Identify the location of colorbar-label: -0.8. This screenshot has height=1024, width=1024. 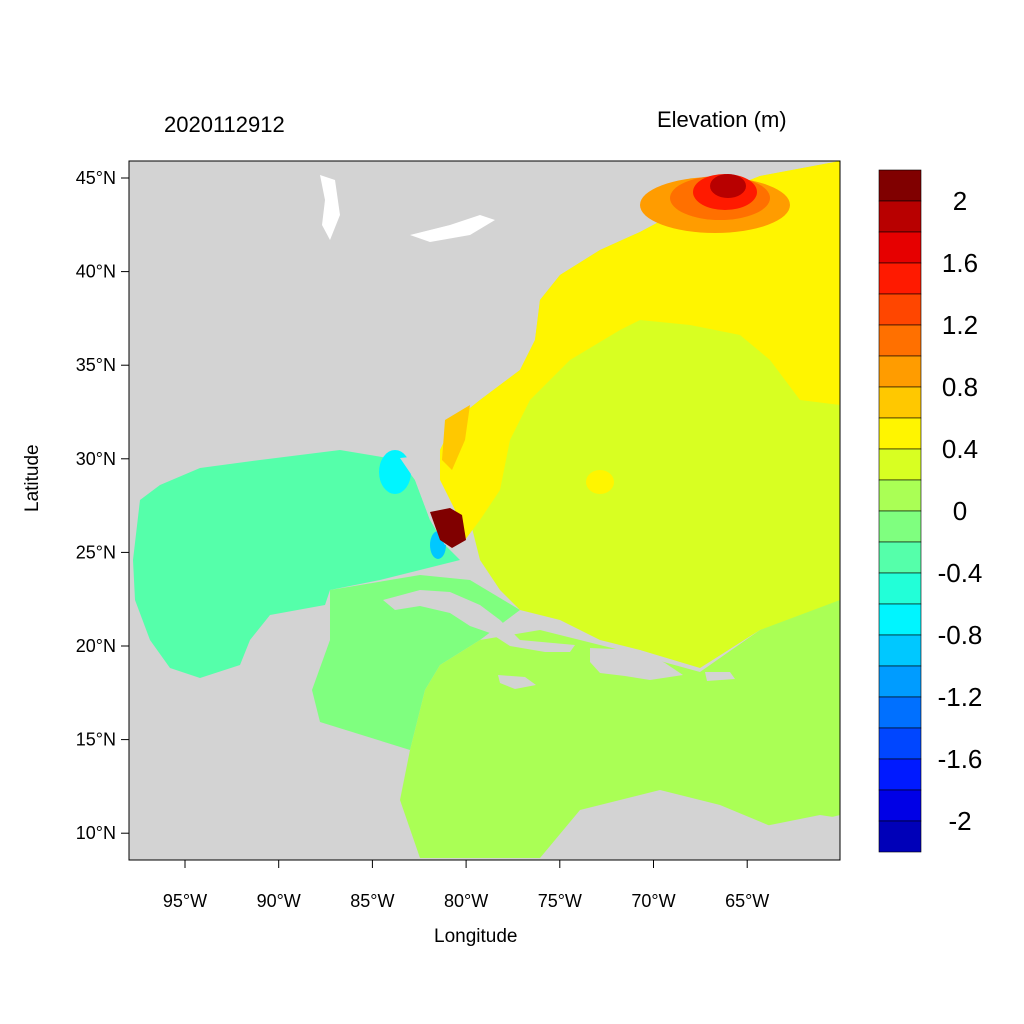
(960, 635).